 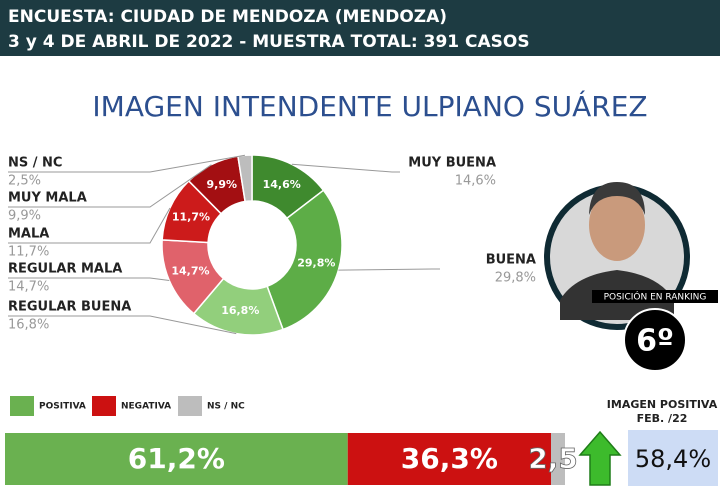 I want to click on slice-value-label: 29,8%, so click(x=316, y=263).